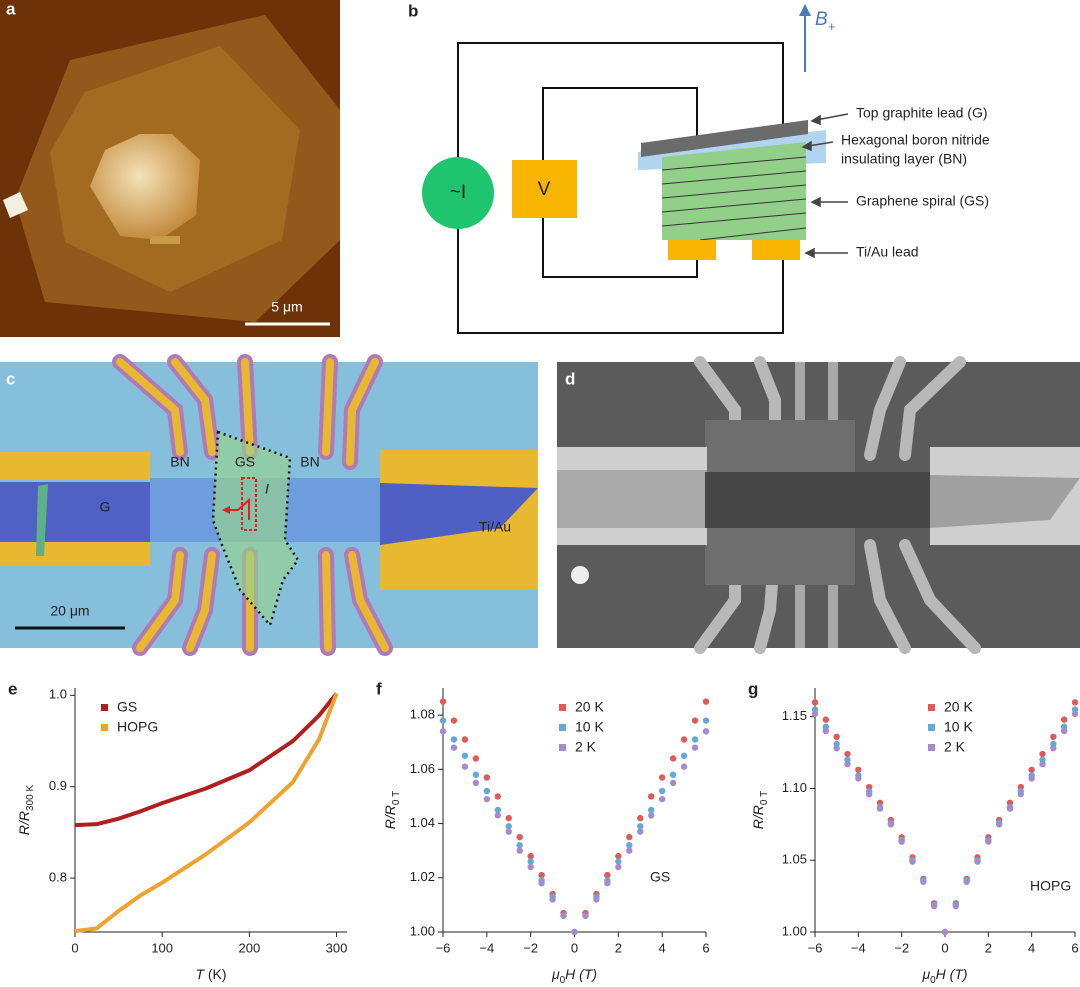  Describe the element at coordinates (413, 10) in the screenshot. I see `panel-label: b` at that location.